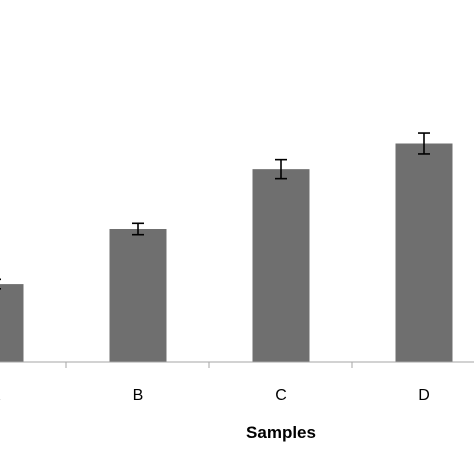 This screenshot has height=474, width=474. Describe the element at coordinates (281, 265) in the screenshot. I see `bar-C` at that location.